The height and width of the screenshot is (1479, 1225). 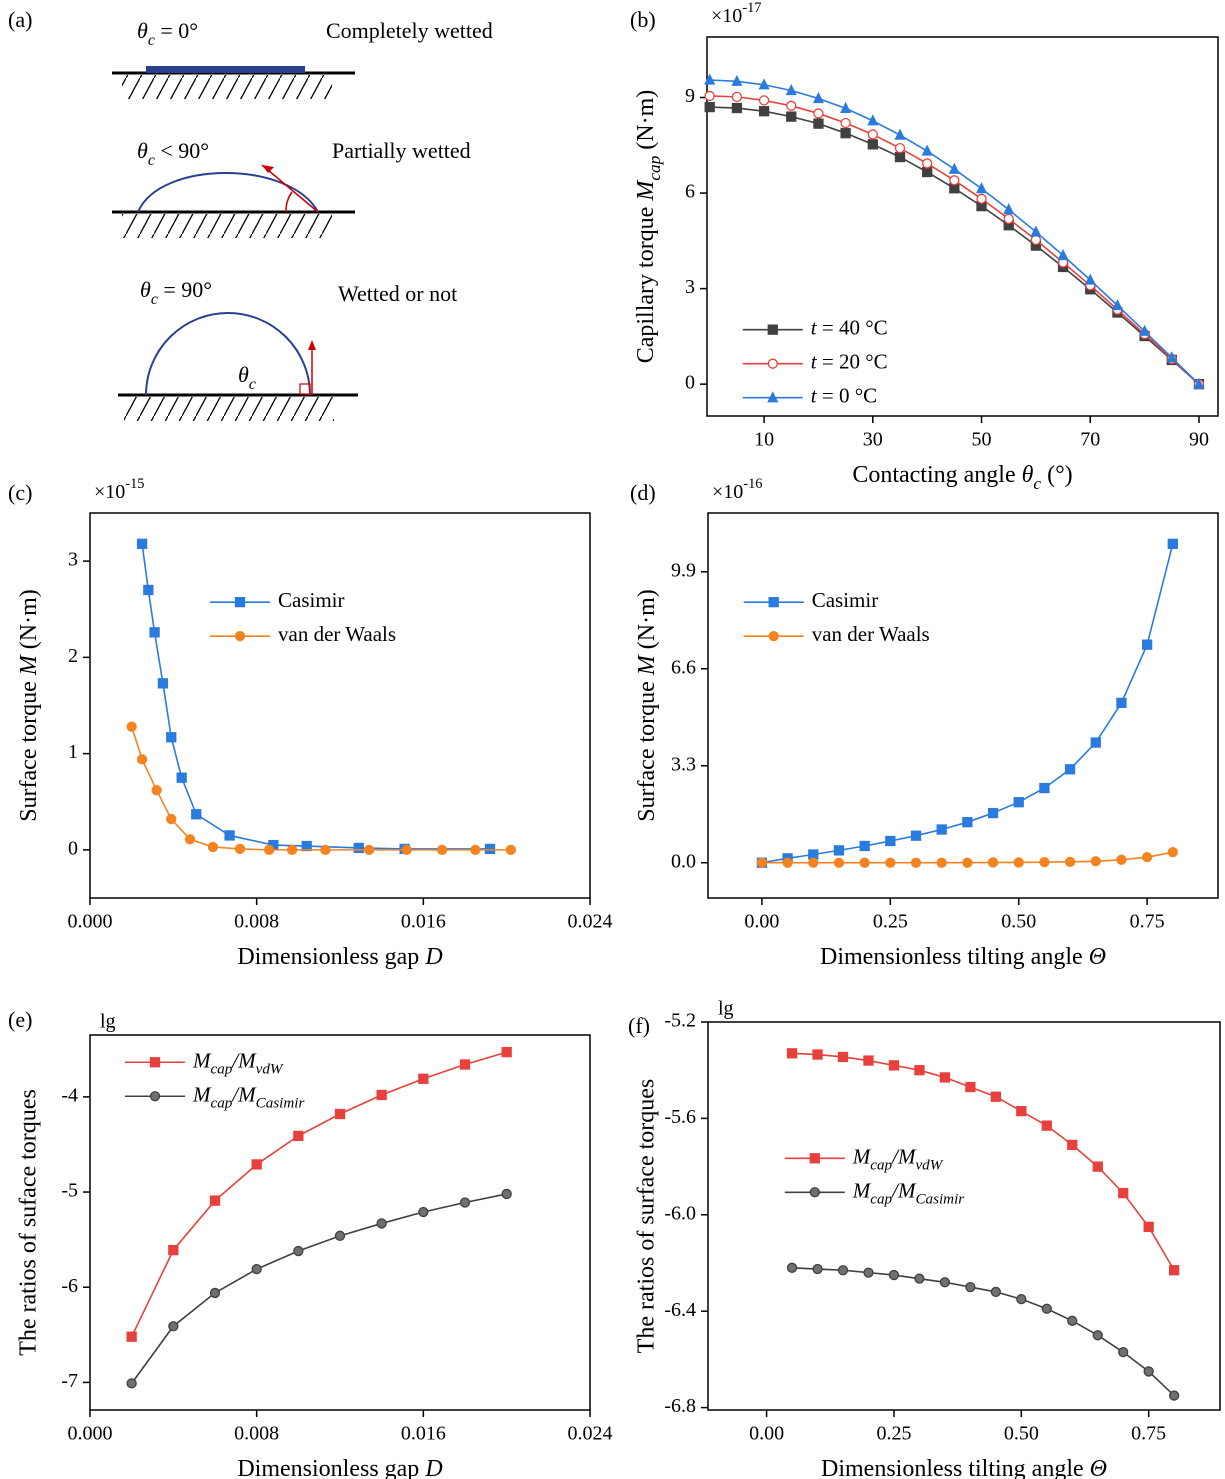 What do you see at coordinates (1098, 1467) in the screenshot?
I see `text-part: Θ` at bounding box center [1098, 1467].